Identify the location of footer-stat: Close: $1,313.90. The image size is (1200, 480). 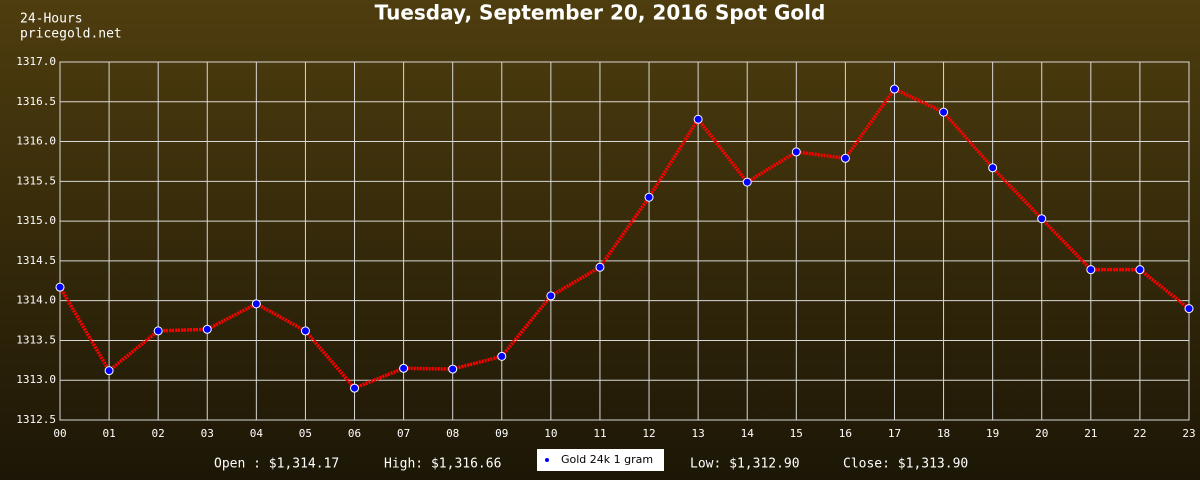
(905, 464).